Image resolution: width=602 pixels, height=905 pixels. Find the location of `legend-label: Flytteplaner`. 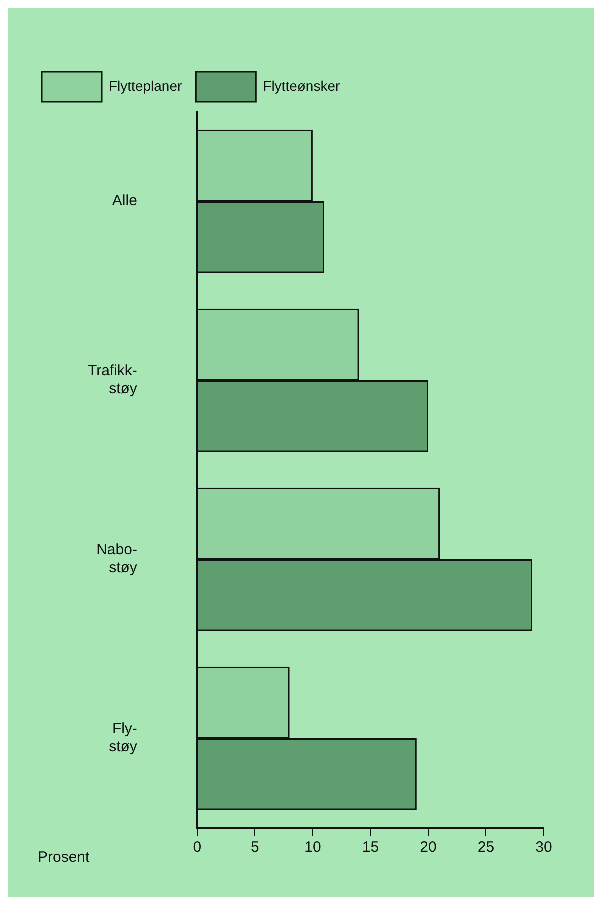

legend-label: Flytteplaner is located at coordinates (145, 86).